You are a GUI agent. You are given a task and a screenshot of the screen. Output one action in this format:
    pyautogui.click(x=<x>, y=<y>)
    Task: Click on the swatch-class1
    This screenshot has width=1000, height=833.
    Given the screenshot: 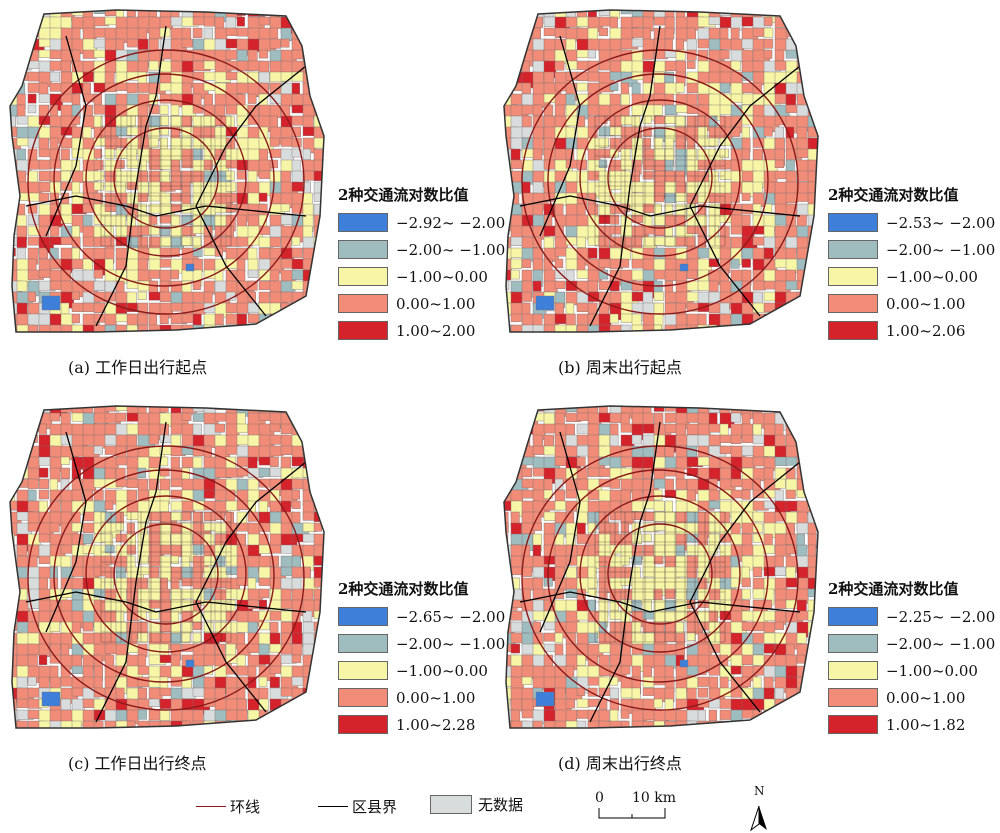 What is the action you would take?
    pyautogui.click(x=363, y=616)
    